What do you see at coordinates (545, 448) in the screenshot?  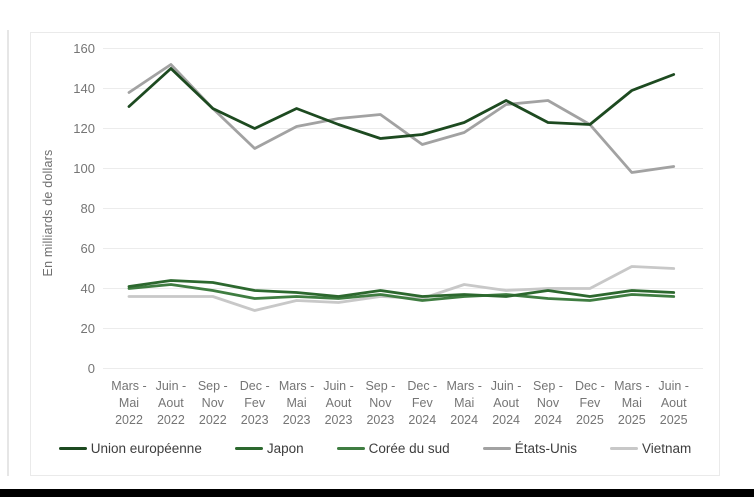 I see `legend-label: États-Unis` at bounding box center [545, 448].